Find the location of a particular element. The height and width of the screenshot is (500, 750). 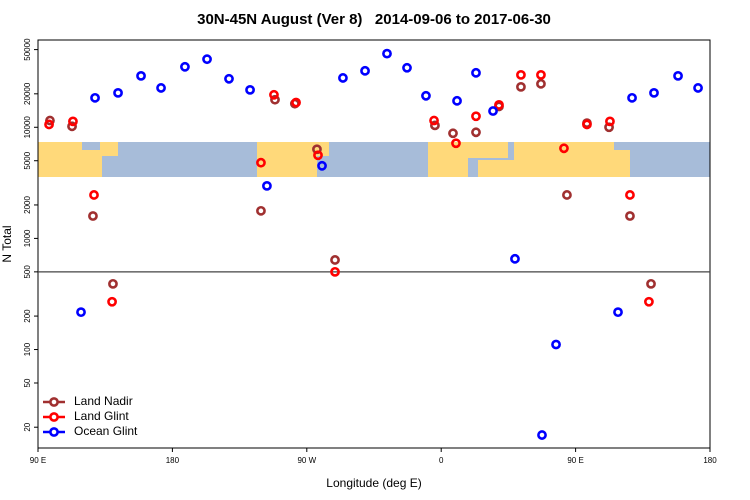

y-tick-label: 10000 is located at coordinates (27, 127).